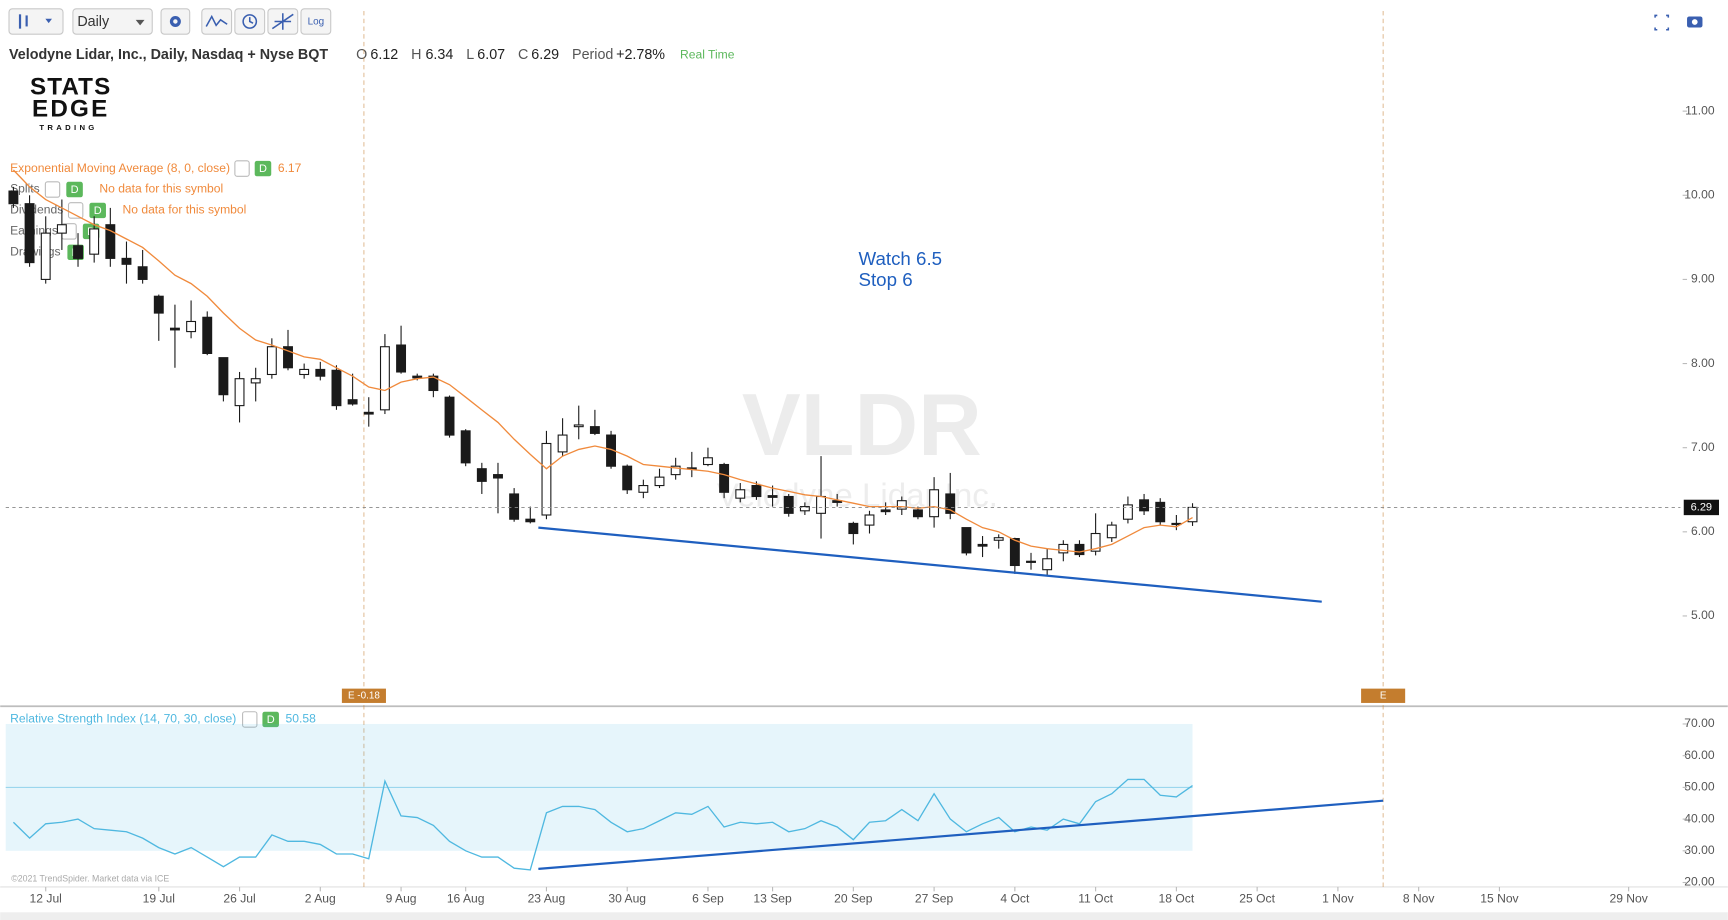 This screenshot has width=1728, height=920. Describe the element at coordinates (547, 898) in the screenshot. I see `x-tick-label: 23 Aug` at that location.